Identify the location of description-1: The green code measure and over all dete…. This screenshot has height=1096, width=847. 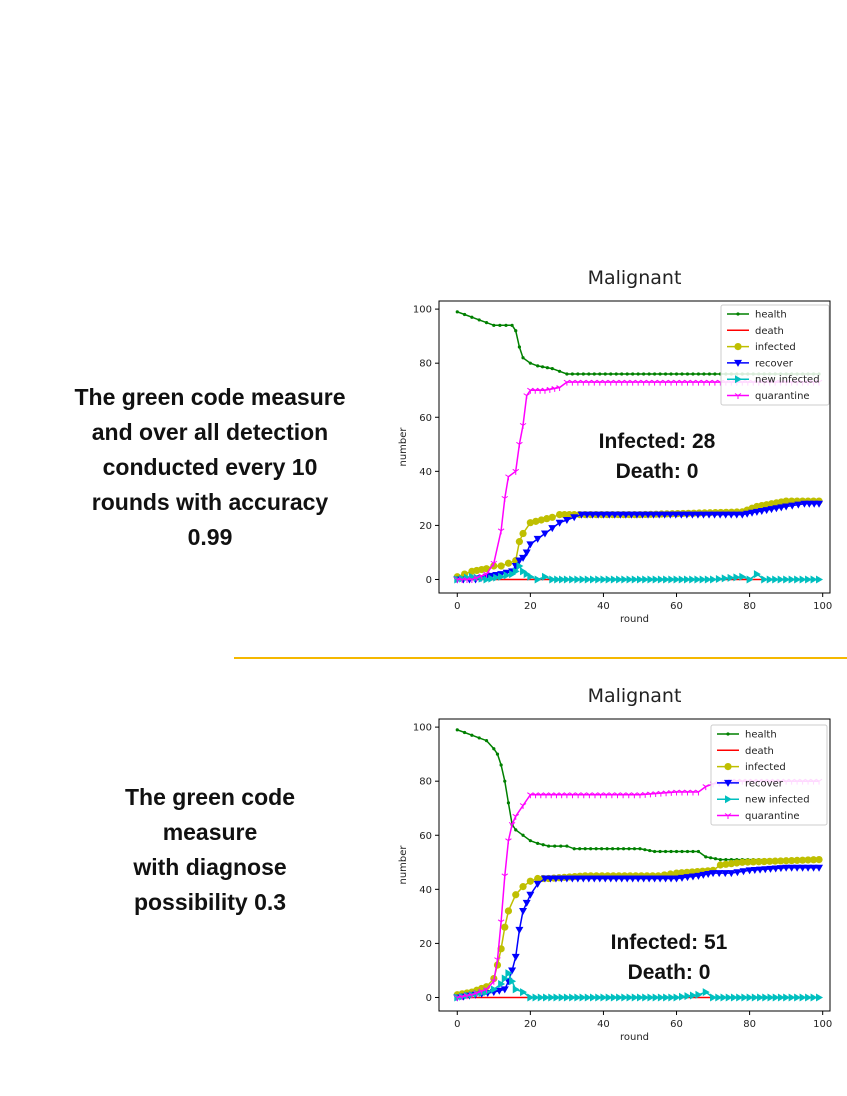
(210, 467).